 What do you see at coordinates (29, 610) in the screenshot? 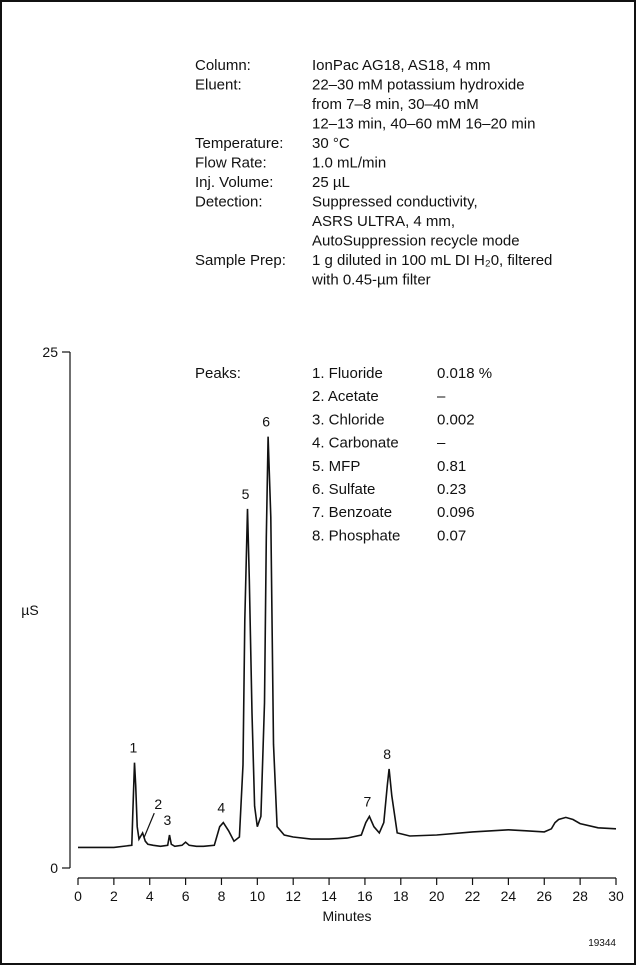
I see `y-axis-label: µS` at bounding box center [29, 610].